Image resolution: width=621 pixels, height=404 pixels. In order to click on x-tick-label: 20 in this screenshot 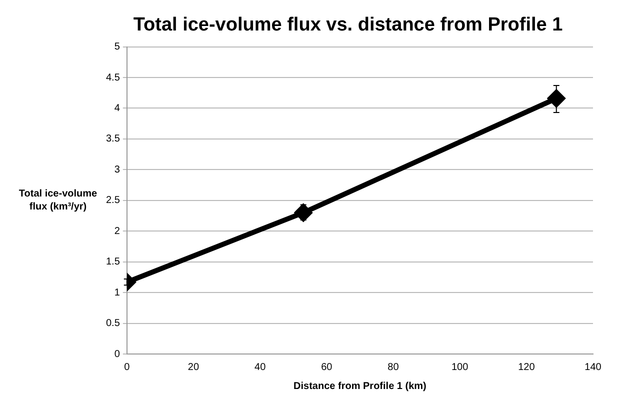, I will do `click(194, 367)`.